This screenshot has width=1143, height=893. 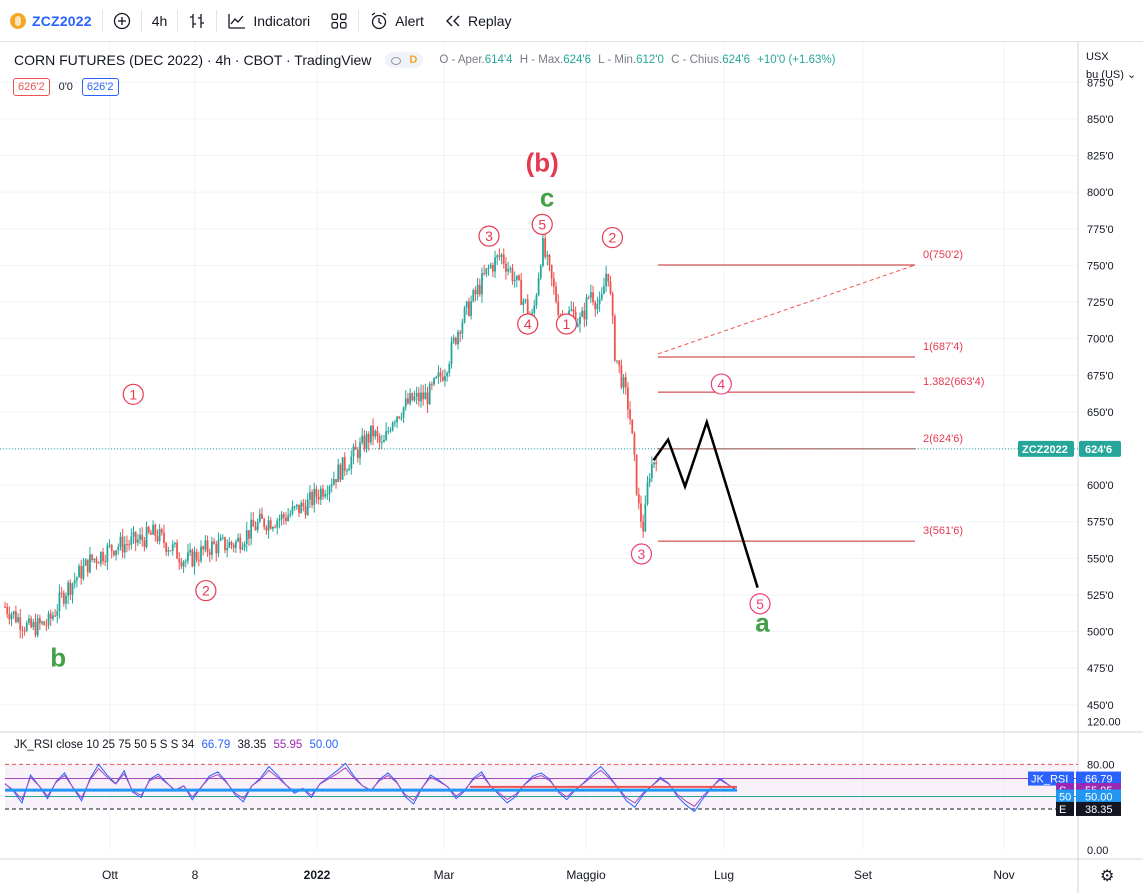 I want to click on rsi-tag-name: 50, so click(x=1065, y=798).